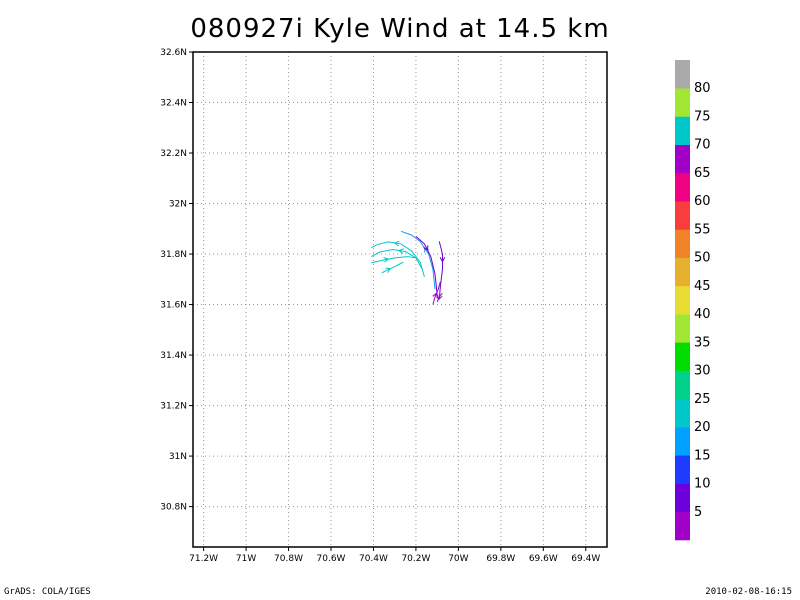 This screenshot has height=600, width=800. I want to click on lon-tick-label: 70.6W, so click(331, 559).